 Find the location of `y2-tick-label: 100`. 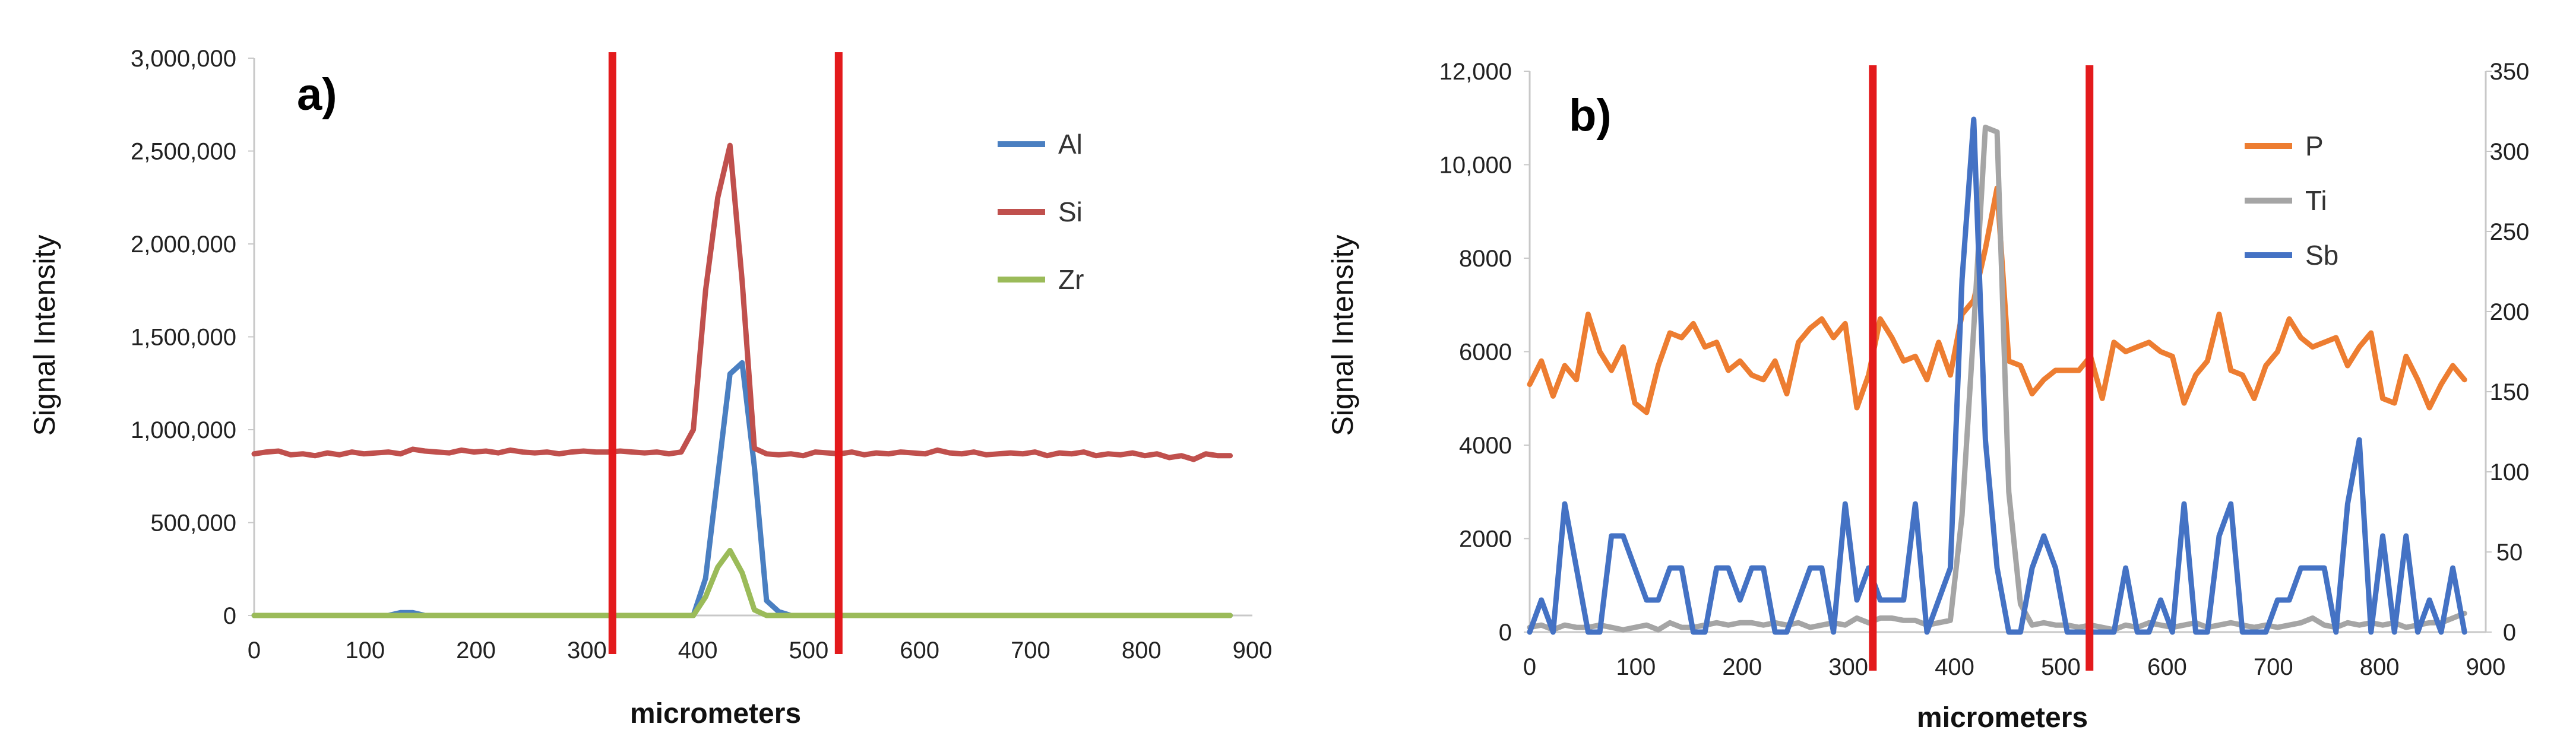

y2-tick-label: 100 is located at coordinates (2510, 472).